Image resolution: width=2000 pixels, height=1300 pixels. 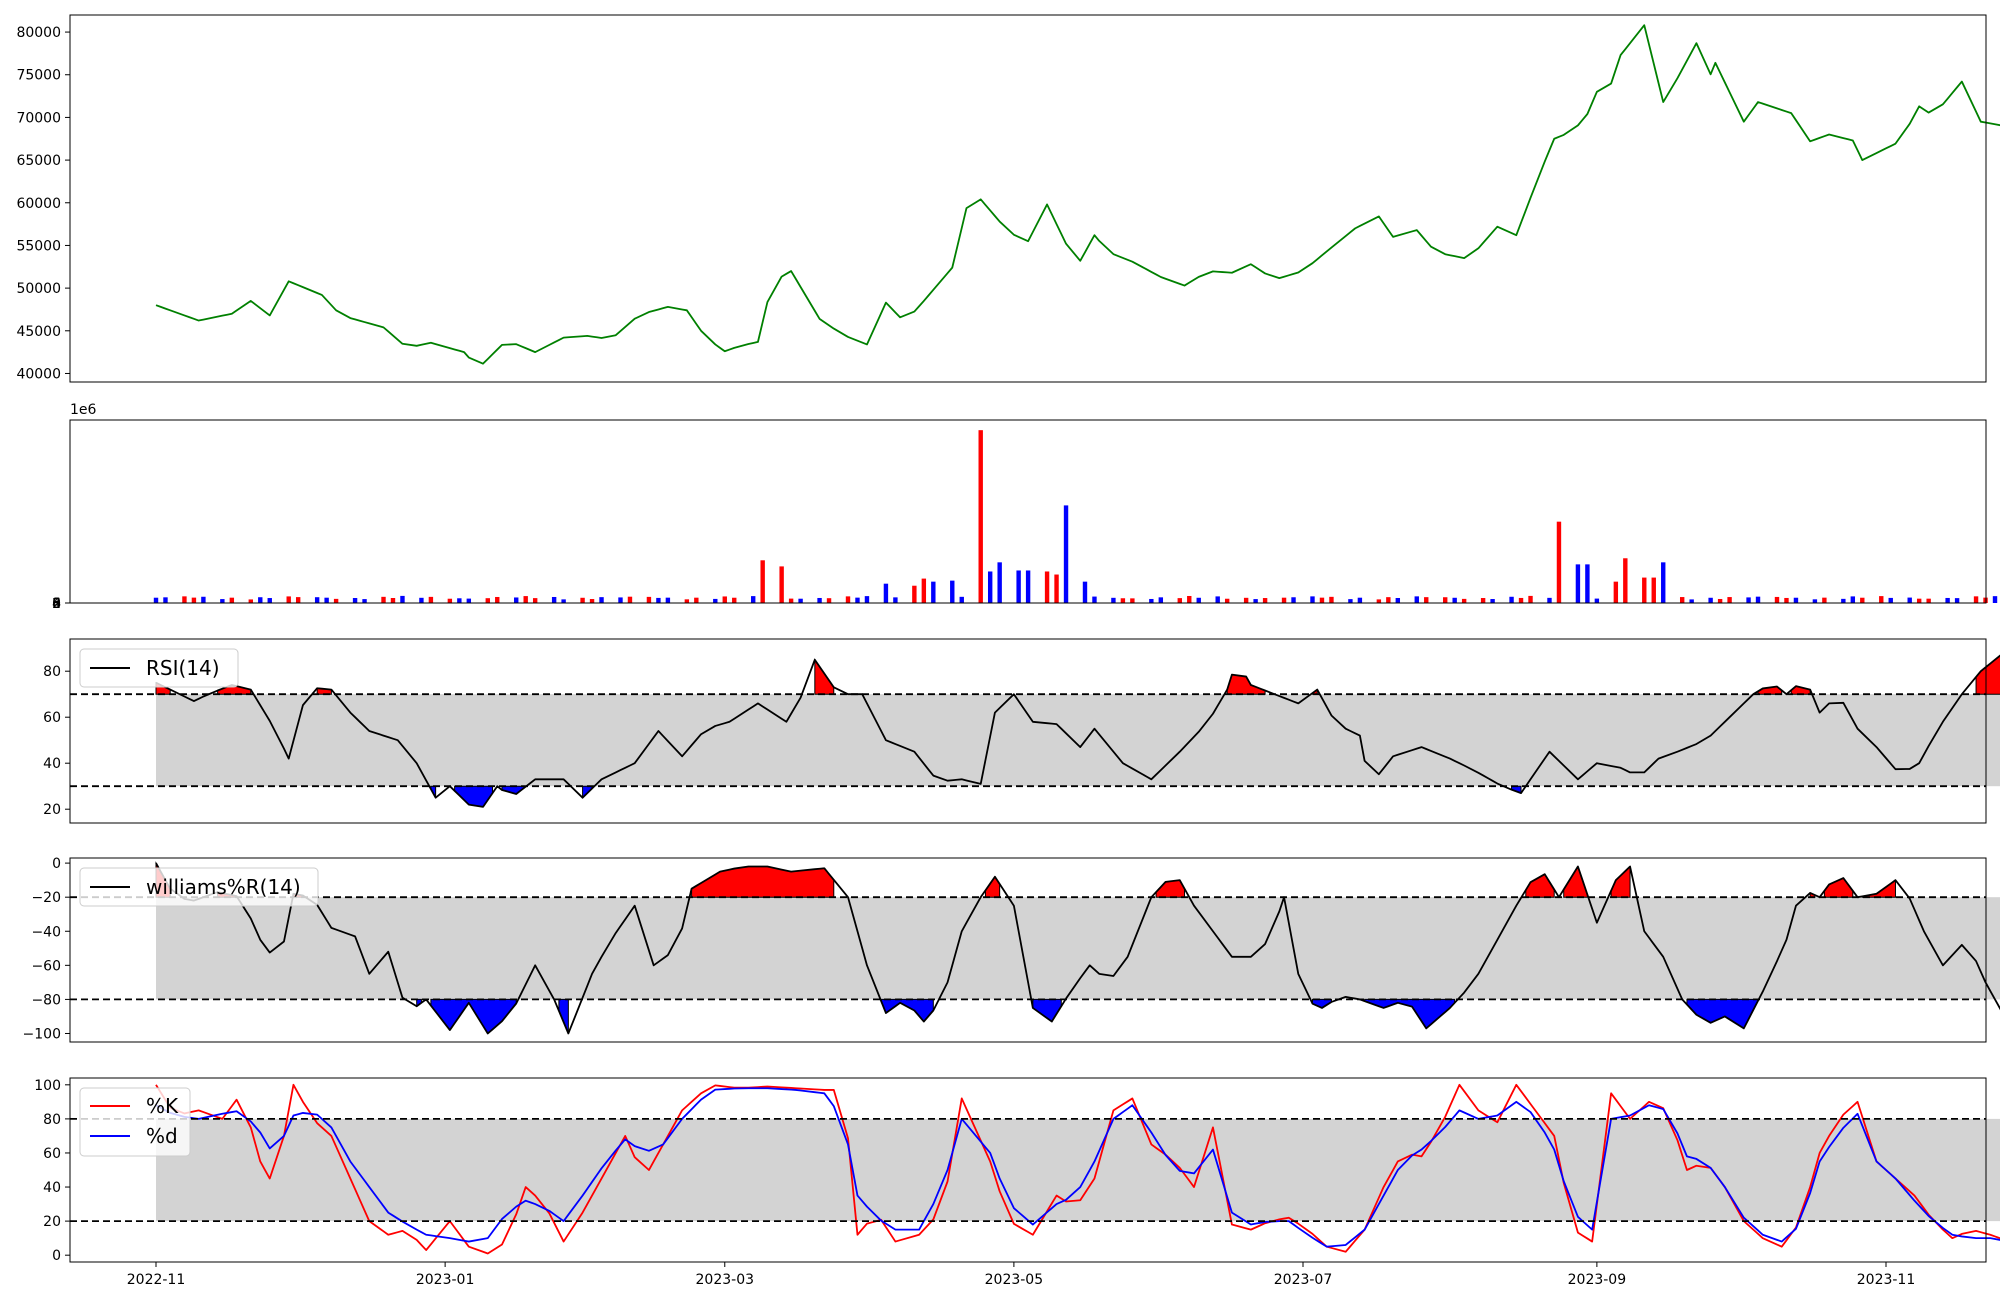 What do you see at coordinates (38, 161) in the screenshot?
I see `price-ytick-label: 65000` at bounding box center [38, 161].